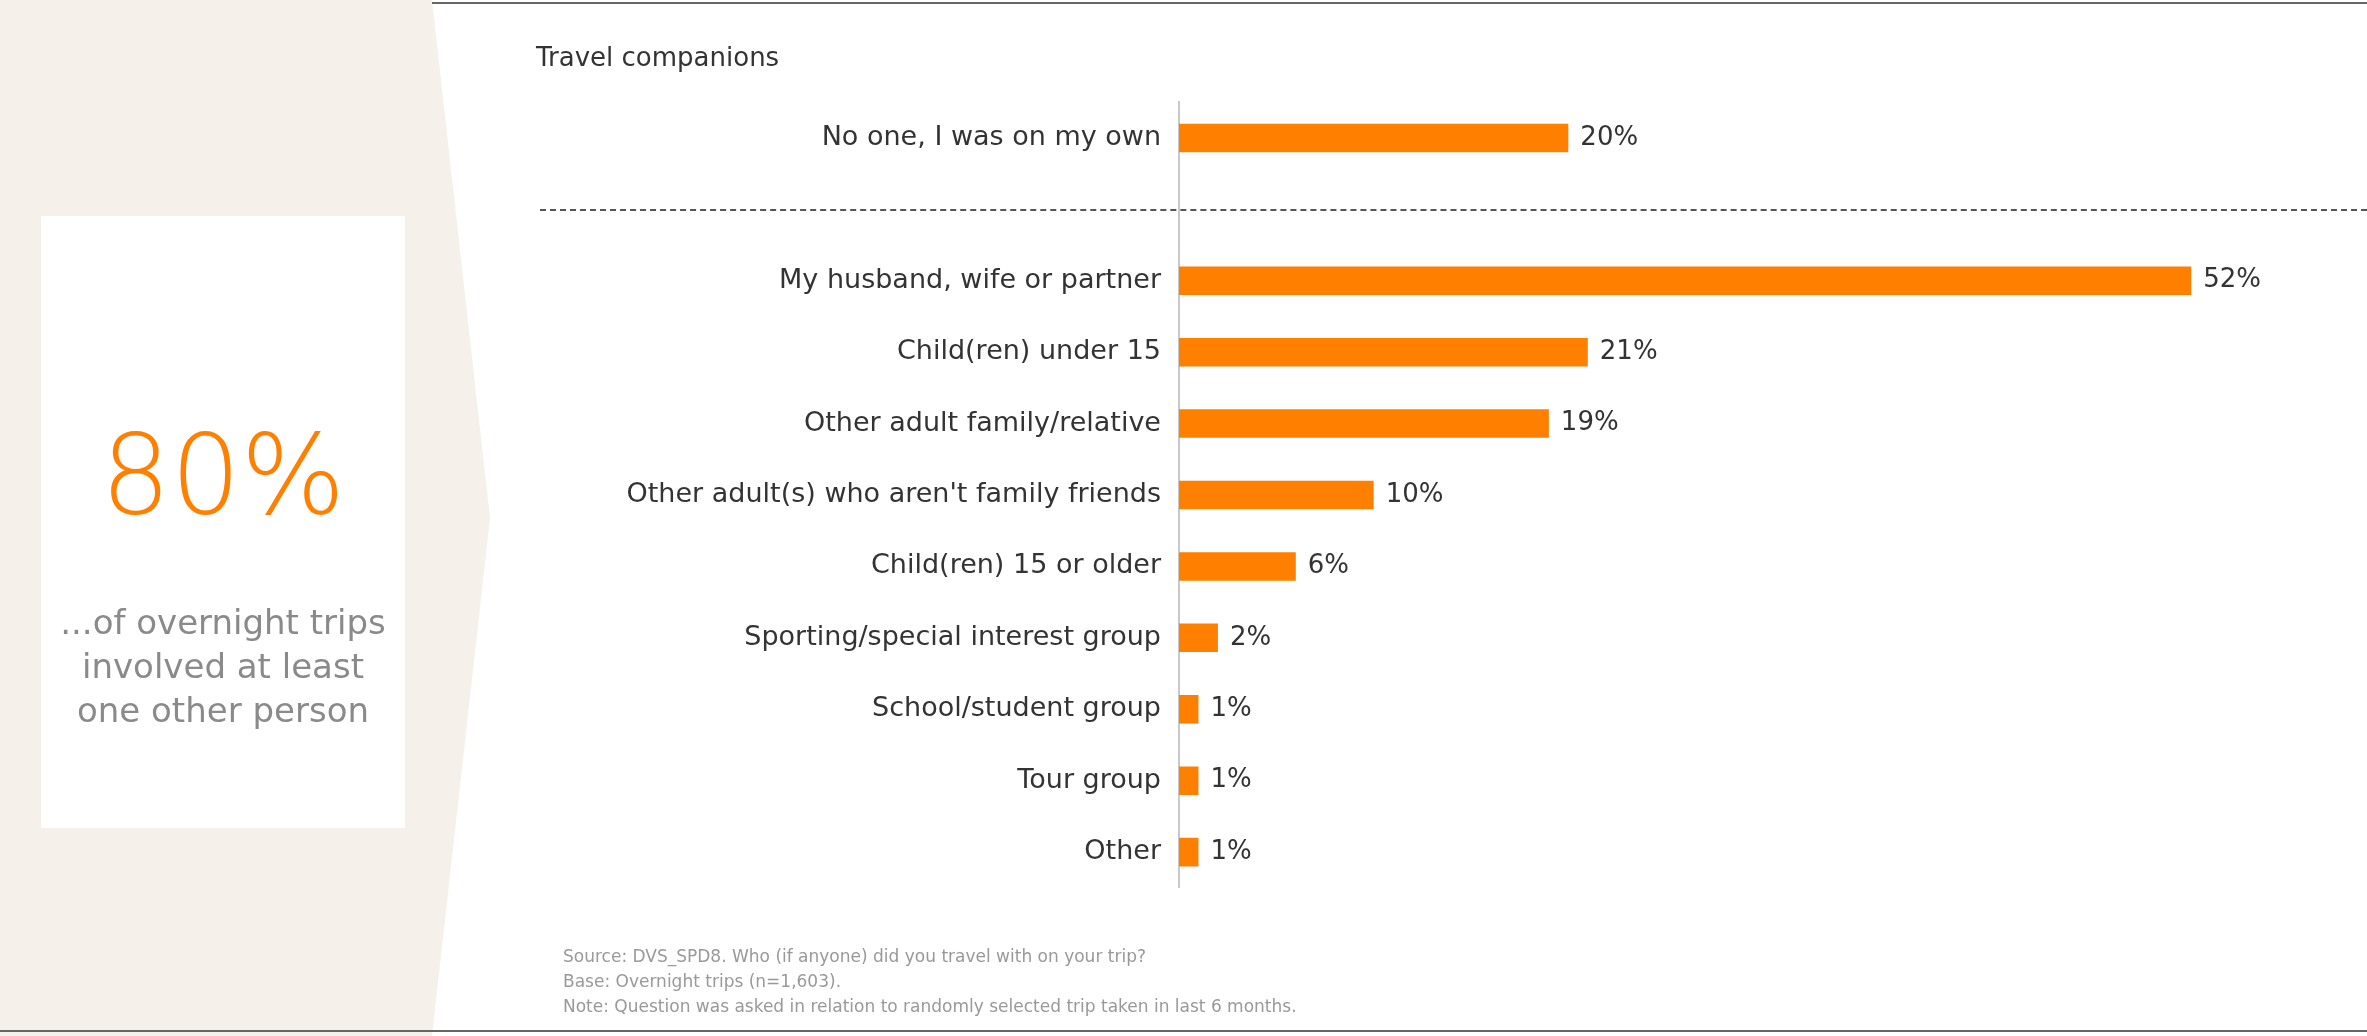 The height and width of the screenshot is (1036, 2367). I want to click on y-tick-label: My husband, wife or partner, so click(970, 278).